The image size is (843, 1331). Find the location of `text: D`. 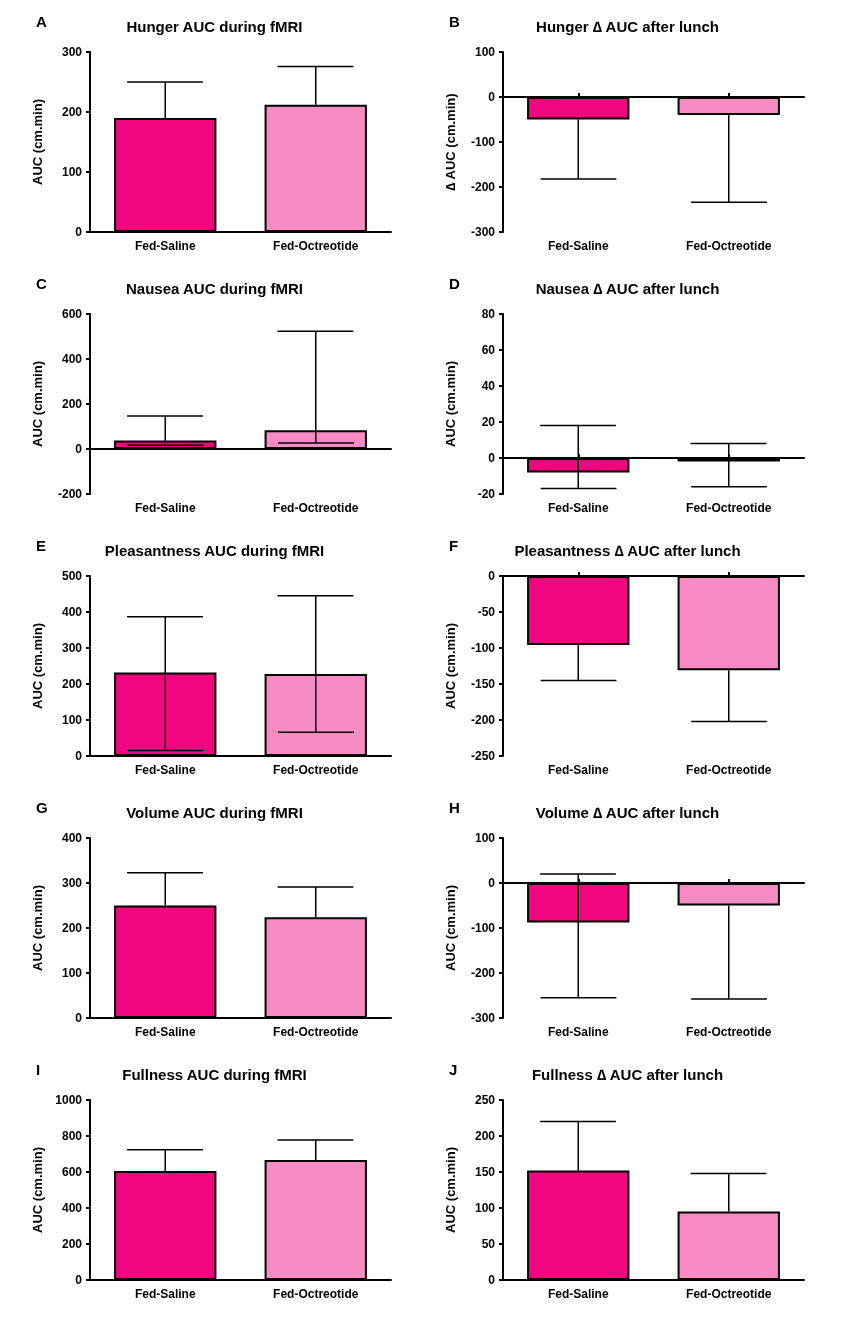

text: D is located at coordinates (454, 283).